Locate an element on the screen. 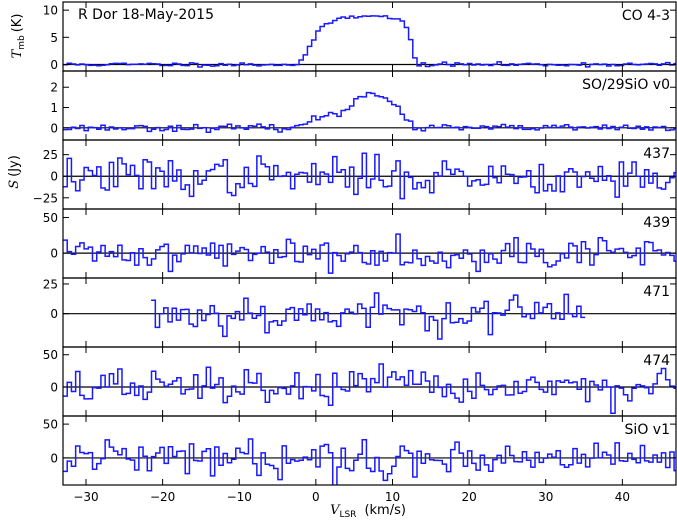 The height and width of the screenshot is (522, 677). panel-4: 0 50 439 is located at coordinates (360, 243).